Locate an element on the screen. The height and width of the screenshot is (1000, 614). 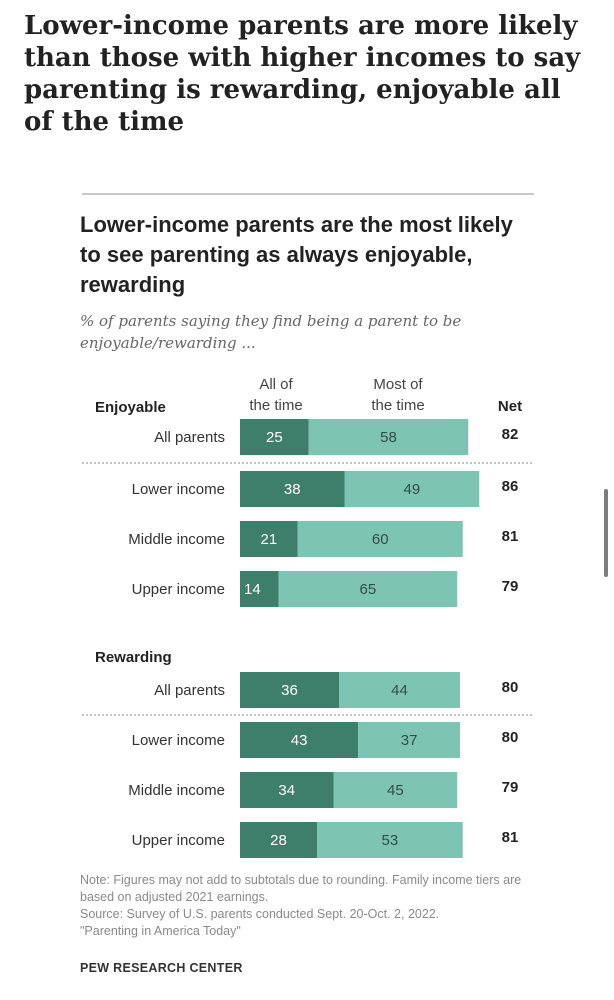
bar-all-of-the-time-rewarding-all-parents is located at coordinates (289, 690).